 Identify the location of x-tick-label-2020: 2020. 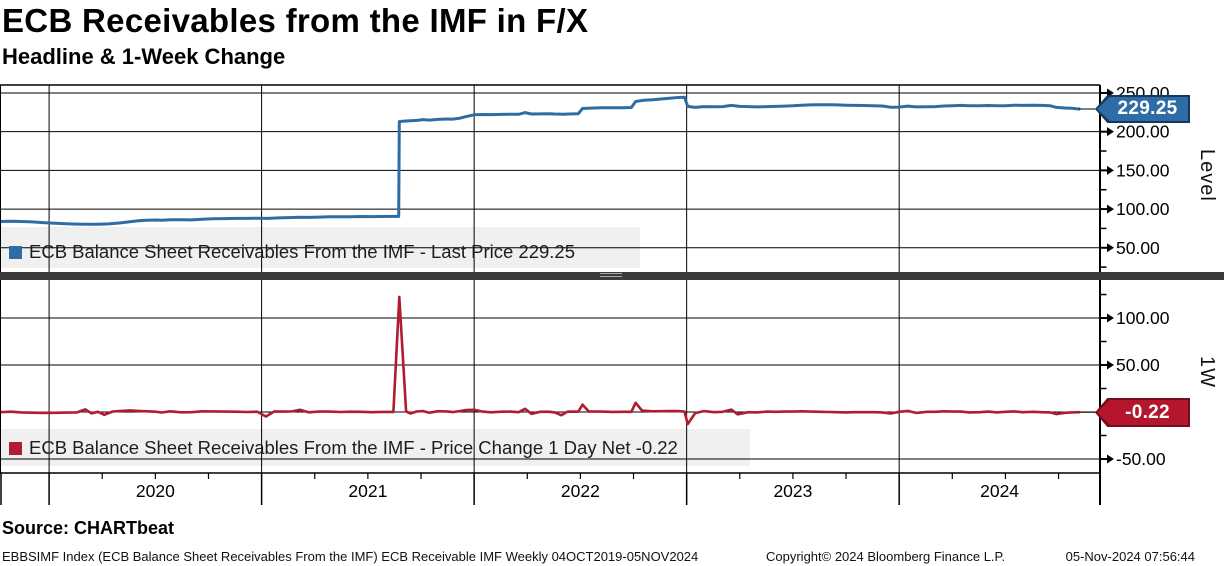
(155, 491).